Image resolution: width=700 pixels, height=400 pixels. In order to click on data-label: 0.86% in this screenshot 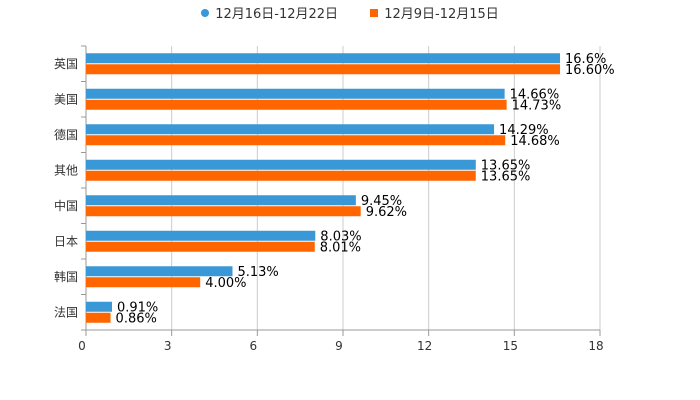, I will do `click(136, 318)`.